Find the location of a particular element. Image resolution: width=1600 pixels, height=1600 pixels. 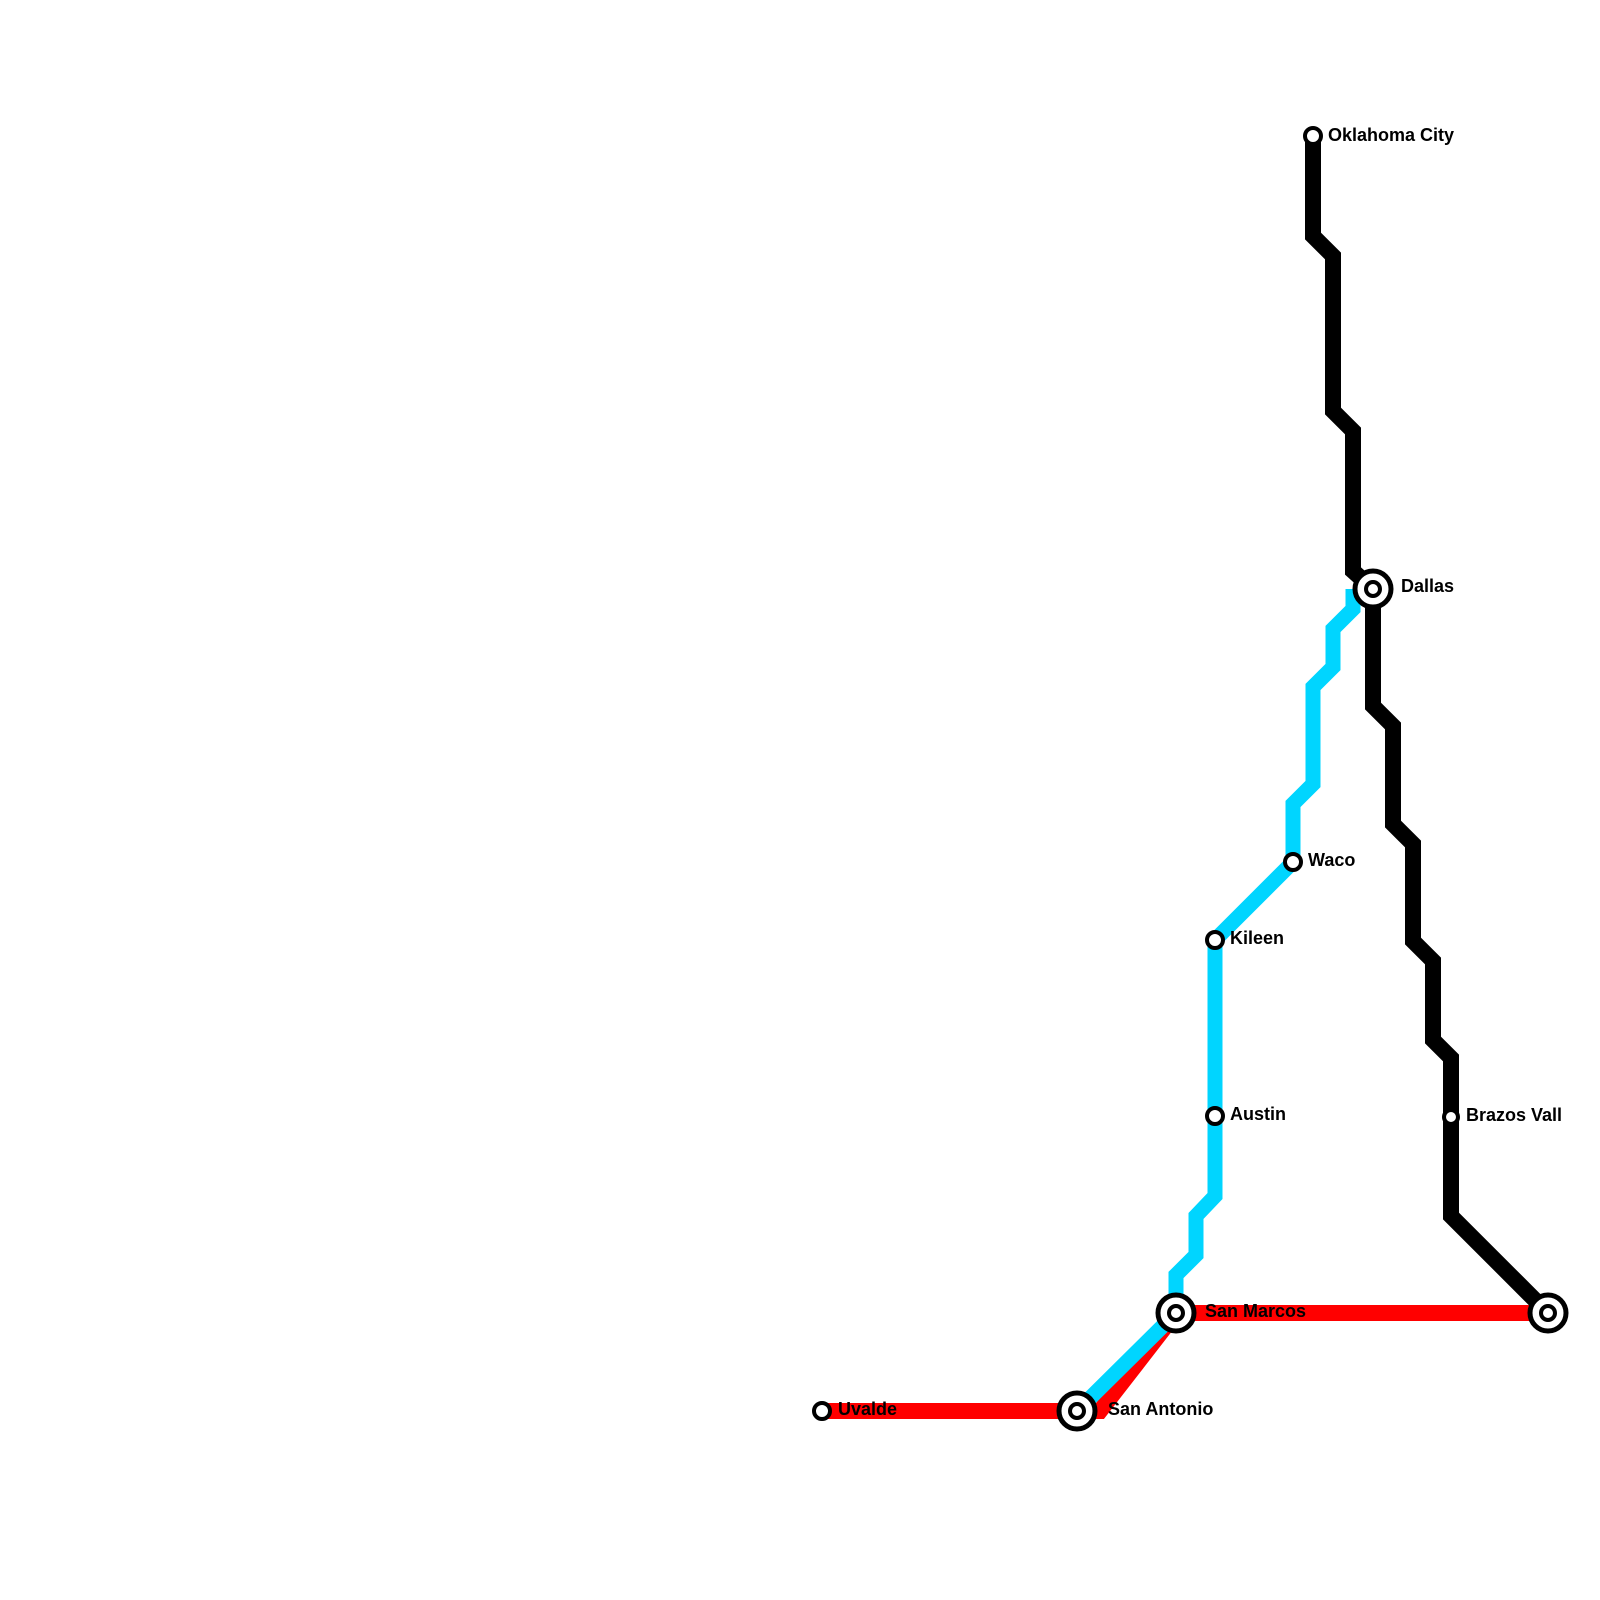

cyan-line is located at coordinates (1216, 1003).